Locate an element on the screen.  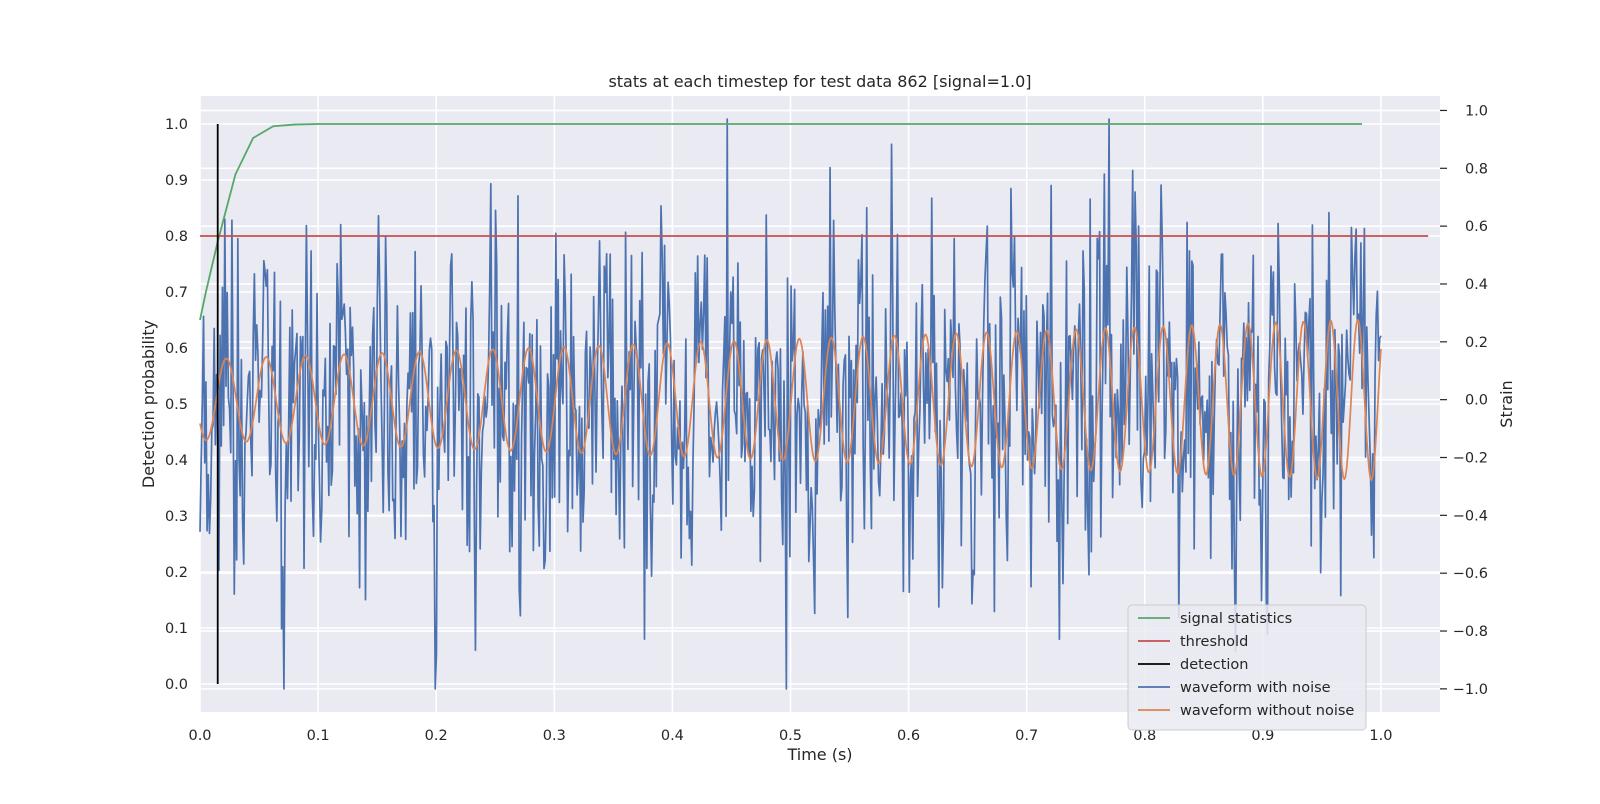
y-right-tick-label: 0.2 is located at coordinates (1476, 343).